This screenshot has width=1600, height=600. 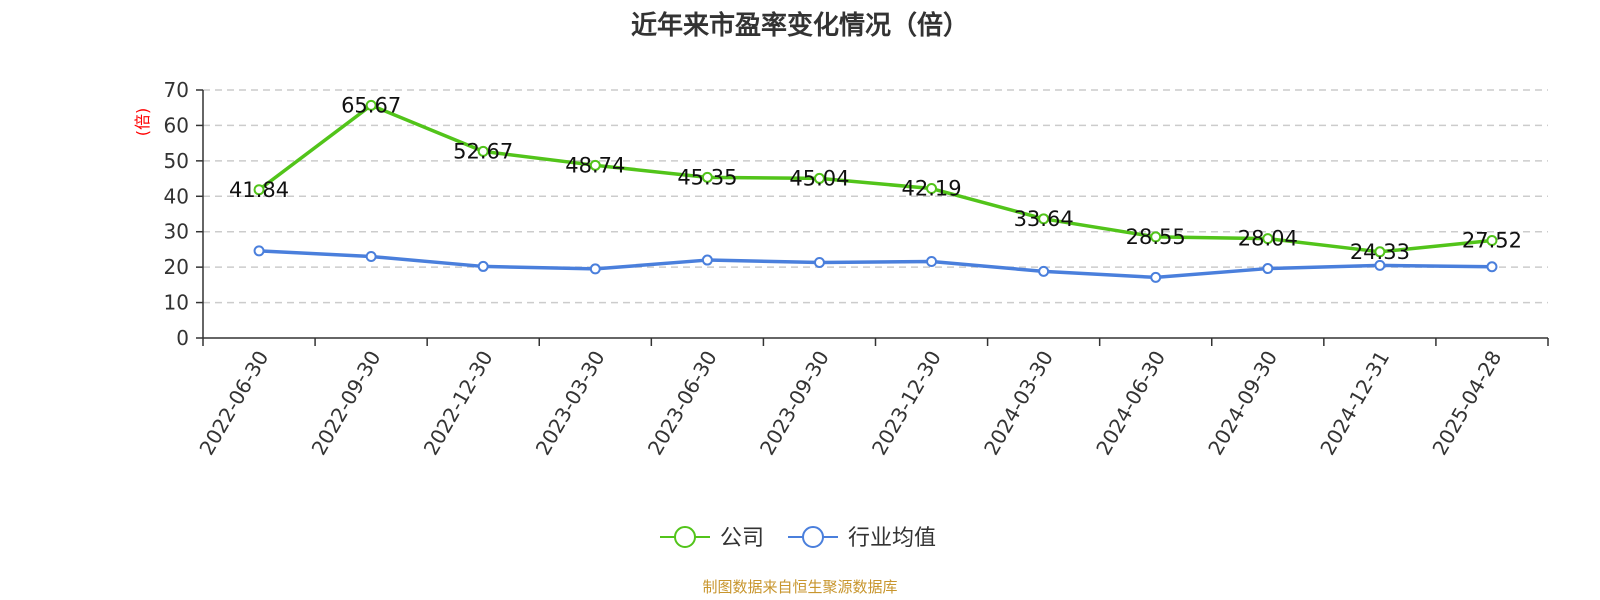 What do you see at coordinates (346, 403) in the screenshot?
I see `x-tick-label: 2022-09-30` at bounding box center [346, 403].